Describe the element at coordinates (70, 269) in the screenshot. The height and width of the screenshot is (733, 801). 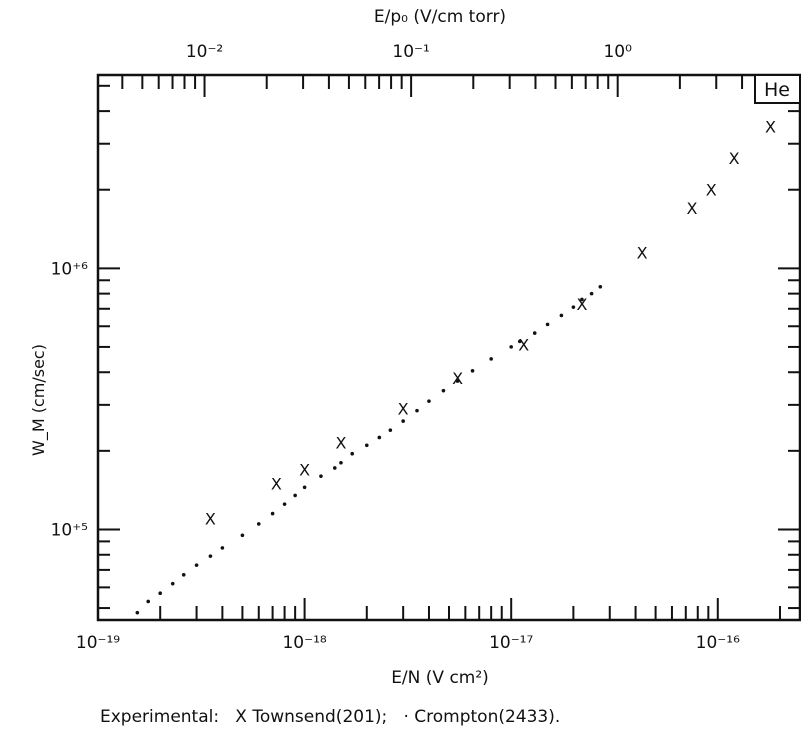
I see `y-tick-label: 10⁺⁶` at that location.